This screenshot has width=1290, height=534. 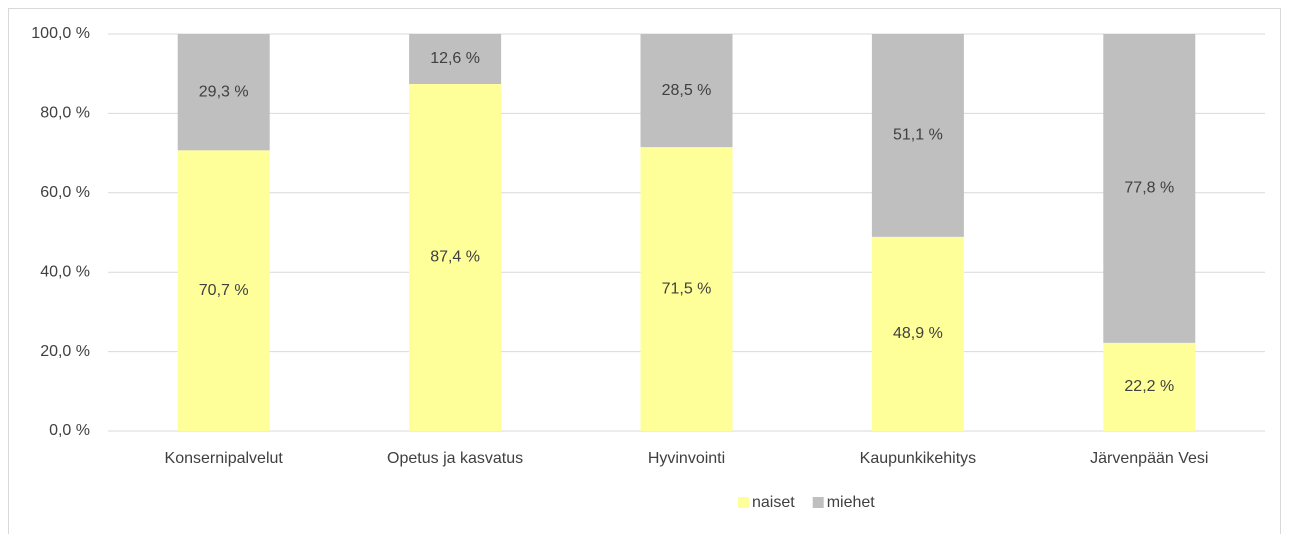 I want to click on data-label: 22,2 %, so click(x=1149, y=386).